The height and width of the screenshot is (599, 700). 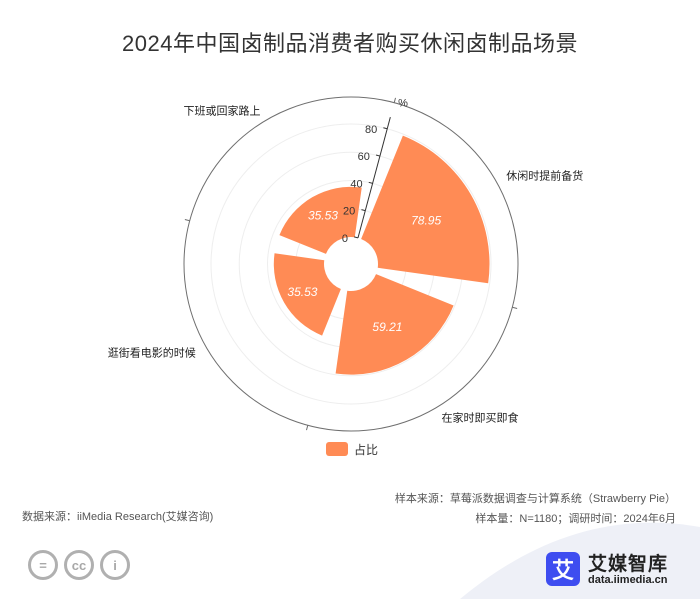 What do you see at coordinates (535, 499) in the screenshot?
I see `sample-source: 样本来源：草莓派数据调查与计算系统（Strawberry Pie）` at bounding box center [535, 499].